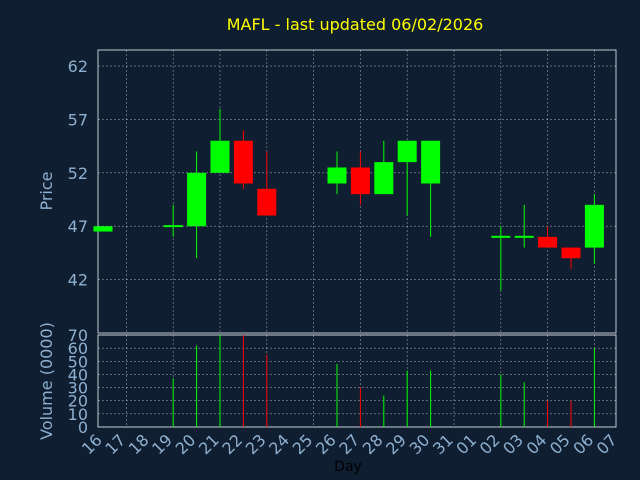 The image size is (640, 480). What do you see at coordinates (46, 381) in the screenshot?
I see `volume-axis-label: Volume (0000)` at bounding box center [46, 381].